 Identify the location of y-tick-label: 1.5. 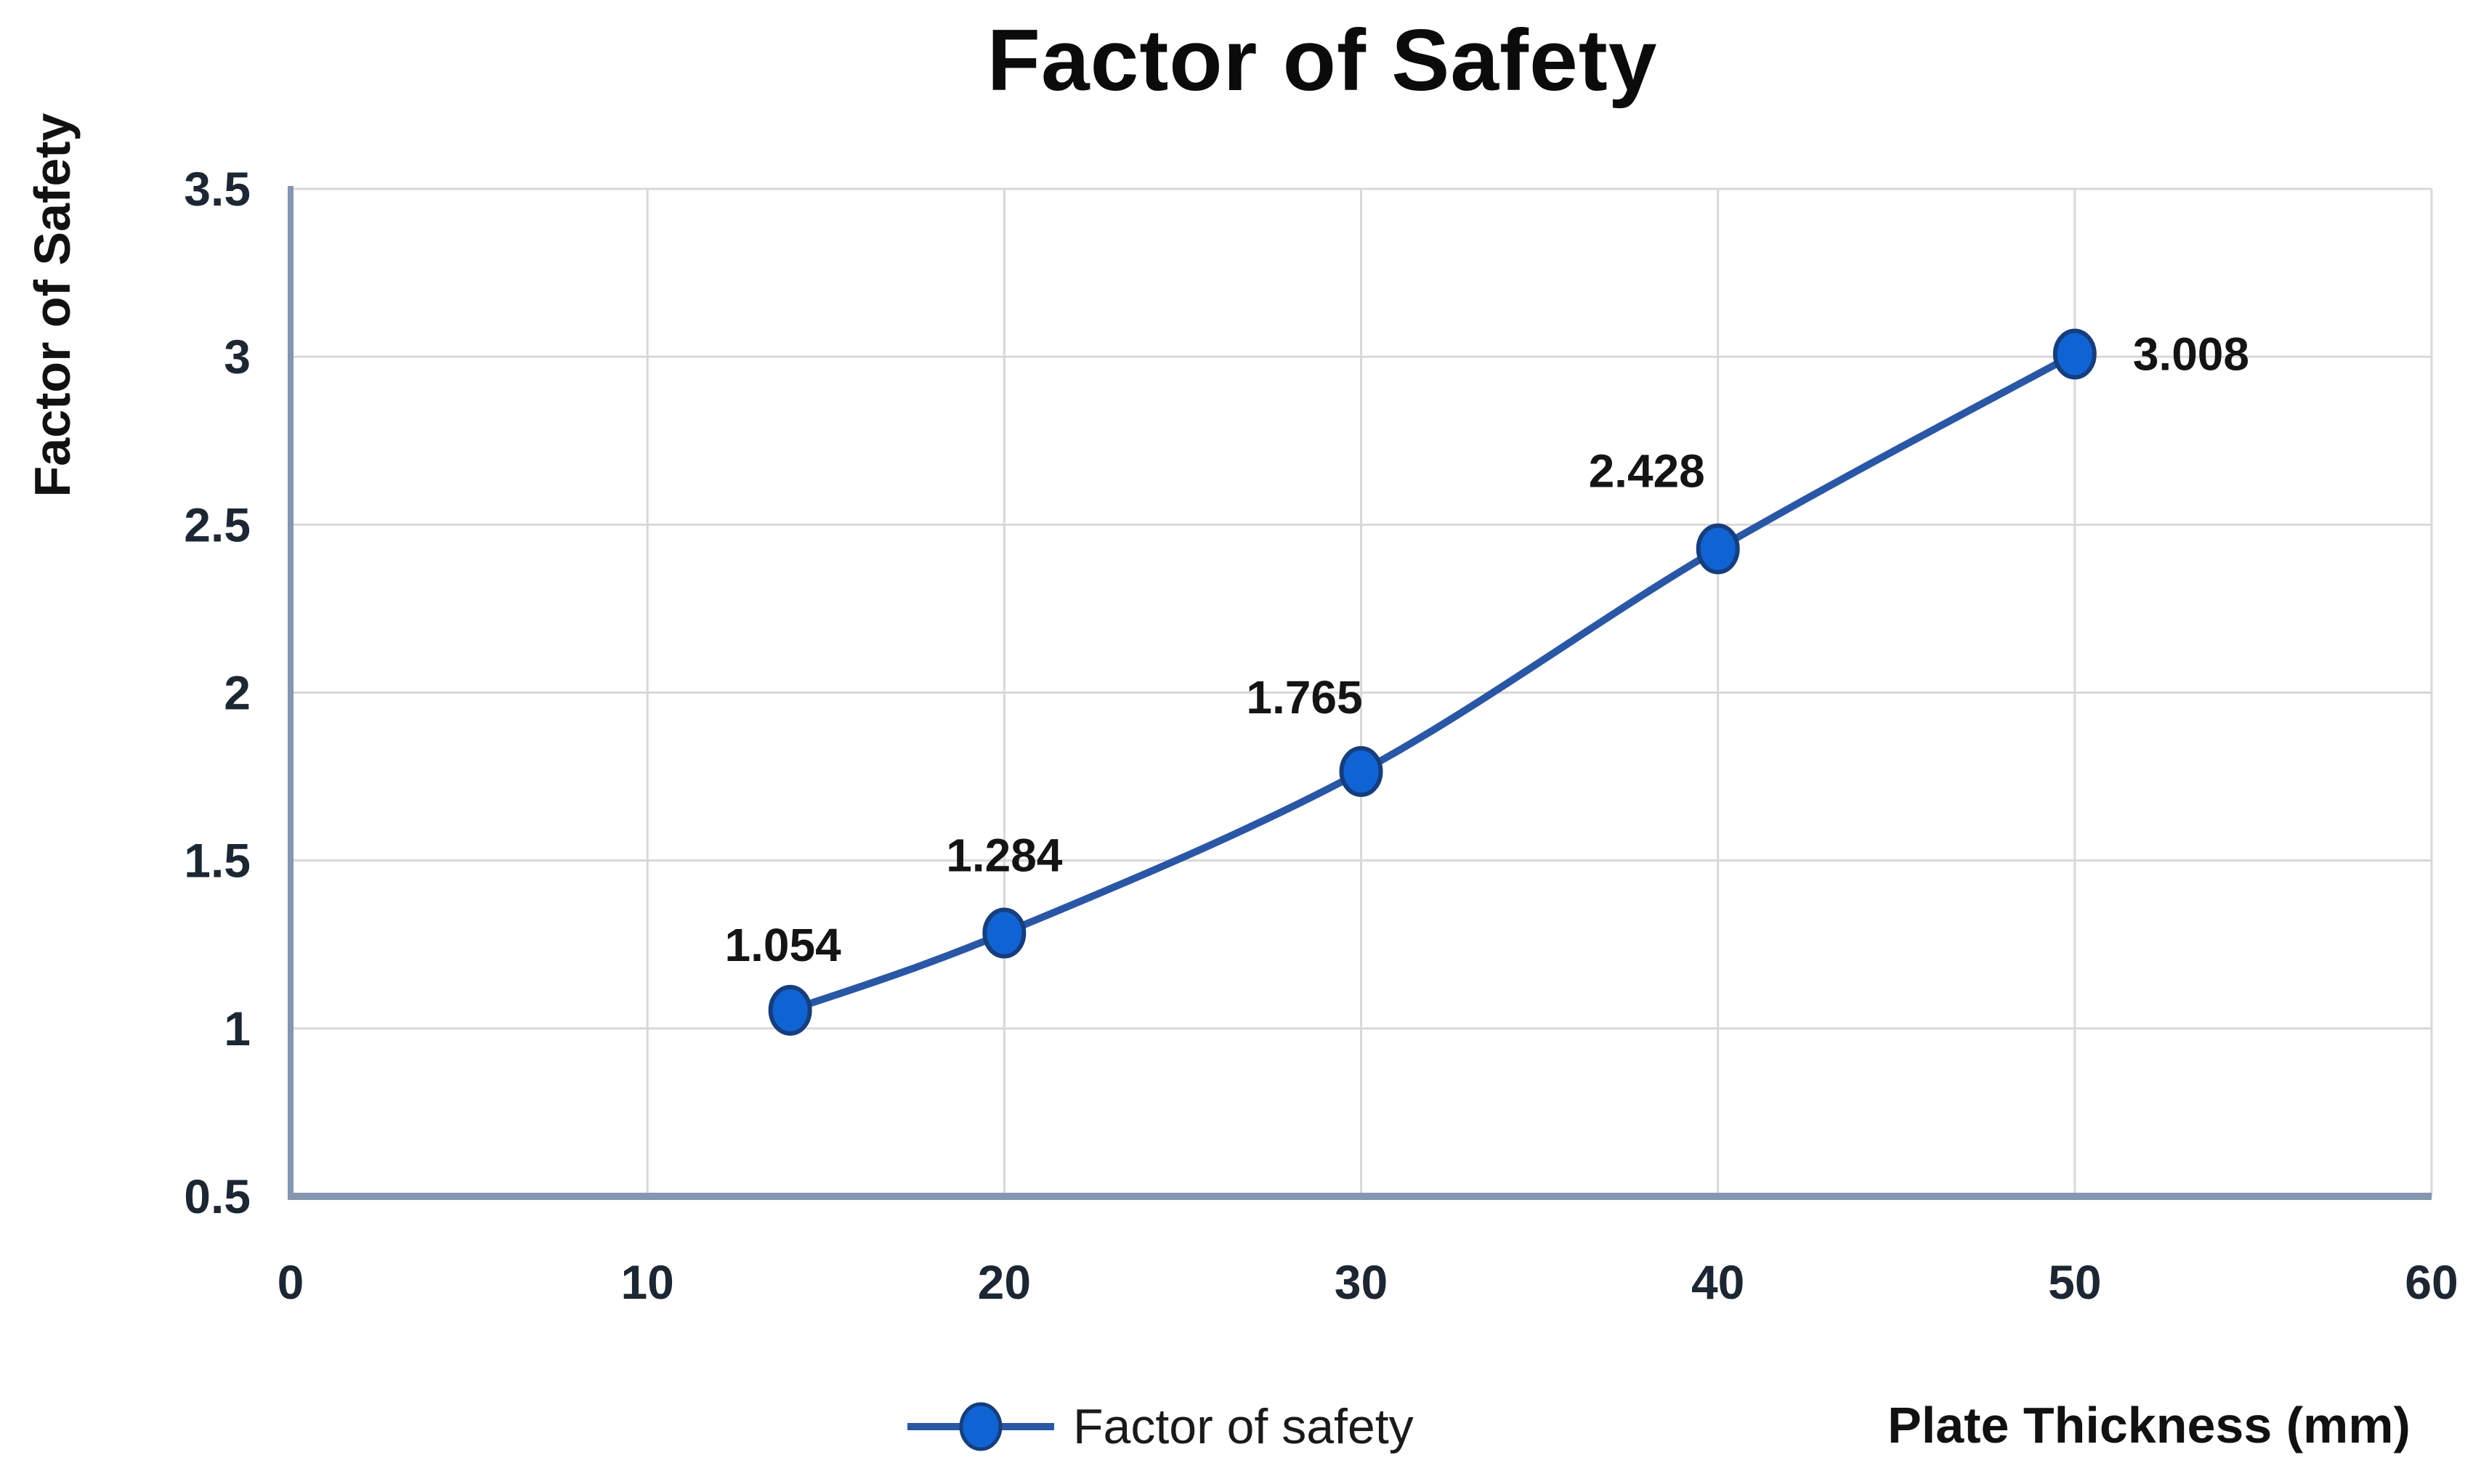
(217, 861).